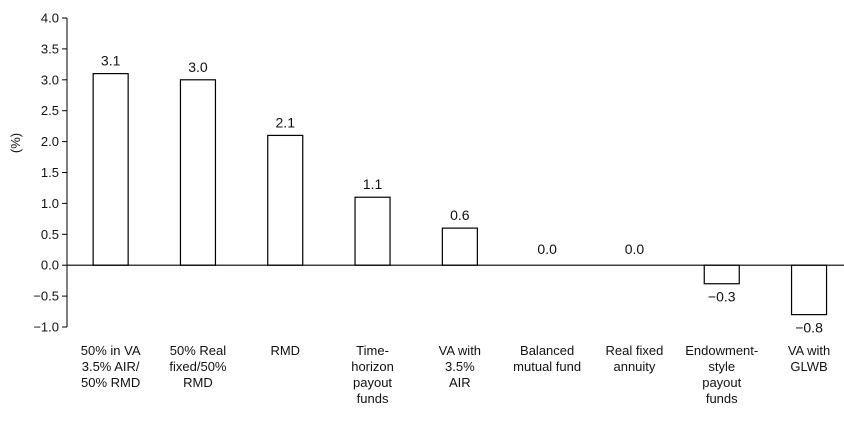  What do you see at coordinates (547, 366) in the screenshot?
I see `category-label: mutual fund` at bounding box center [547, 366].